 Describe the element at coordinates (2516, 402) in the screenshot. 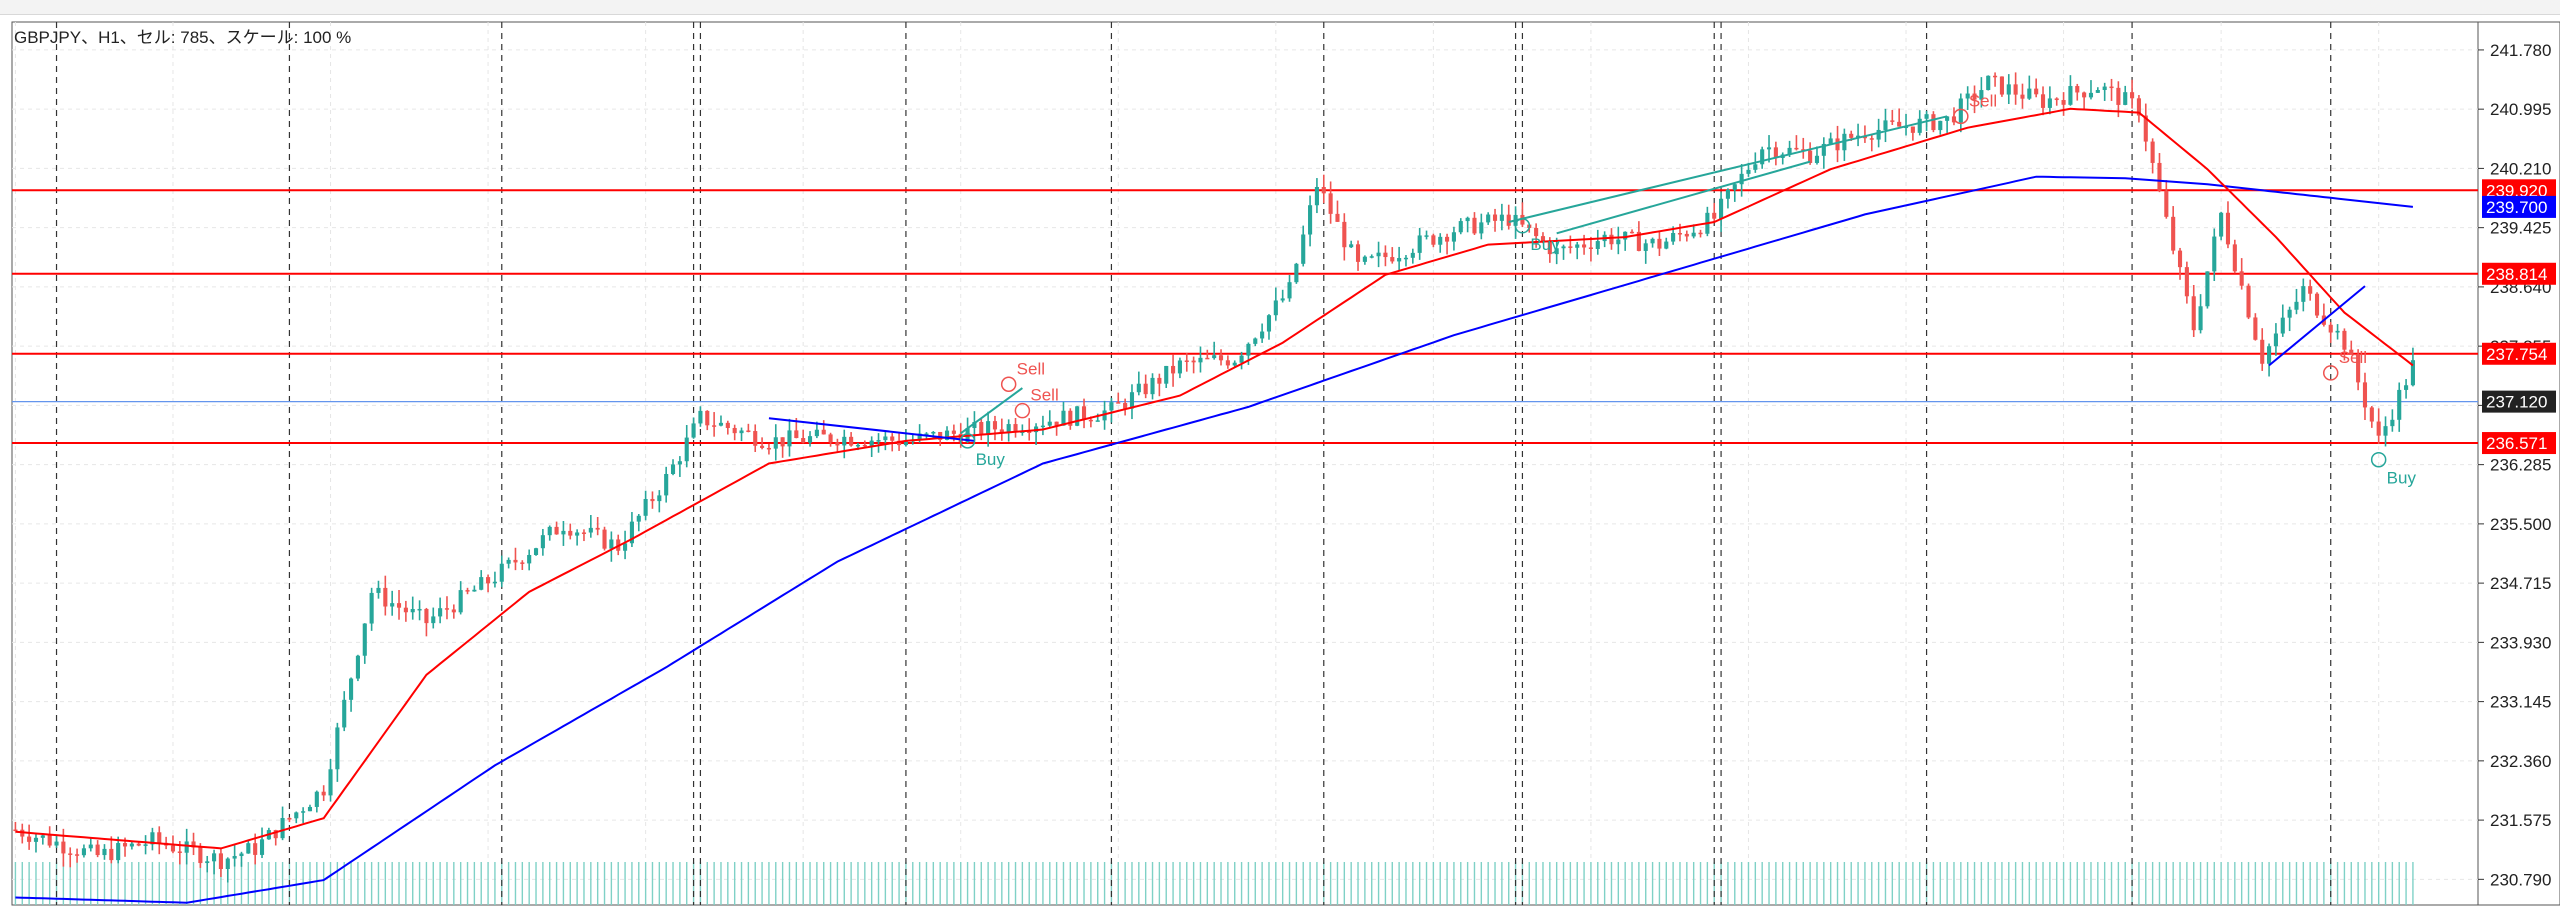

I see `current-price-tag: 237.120` at that location.